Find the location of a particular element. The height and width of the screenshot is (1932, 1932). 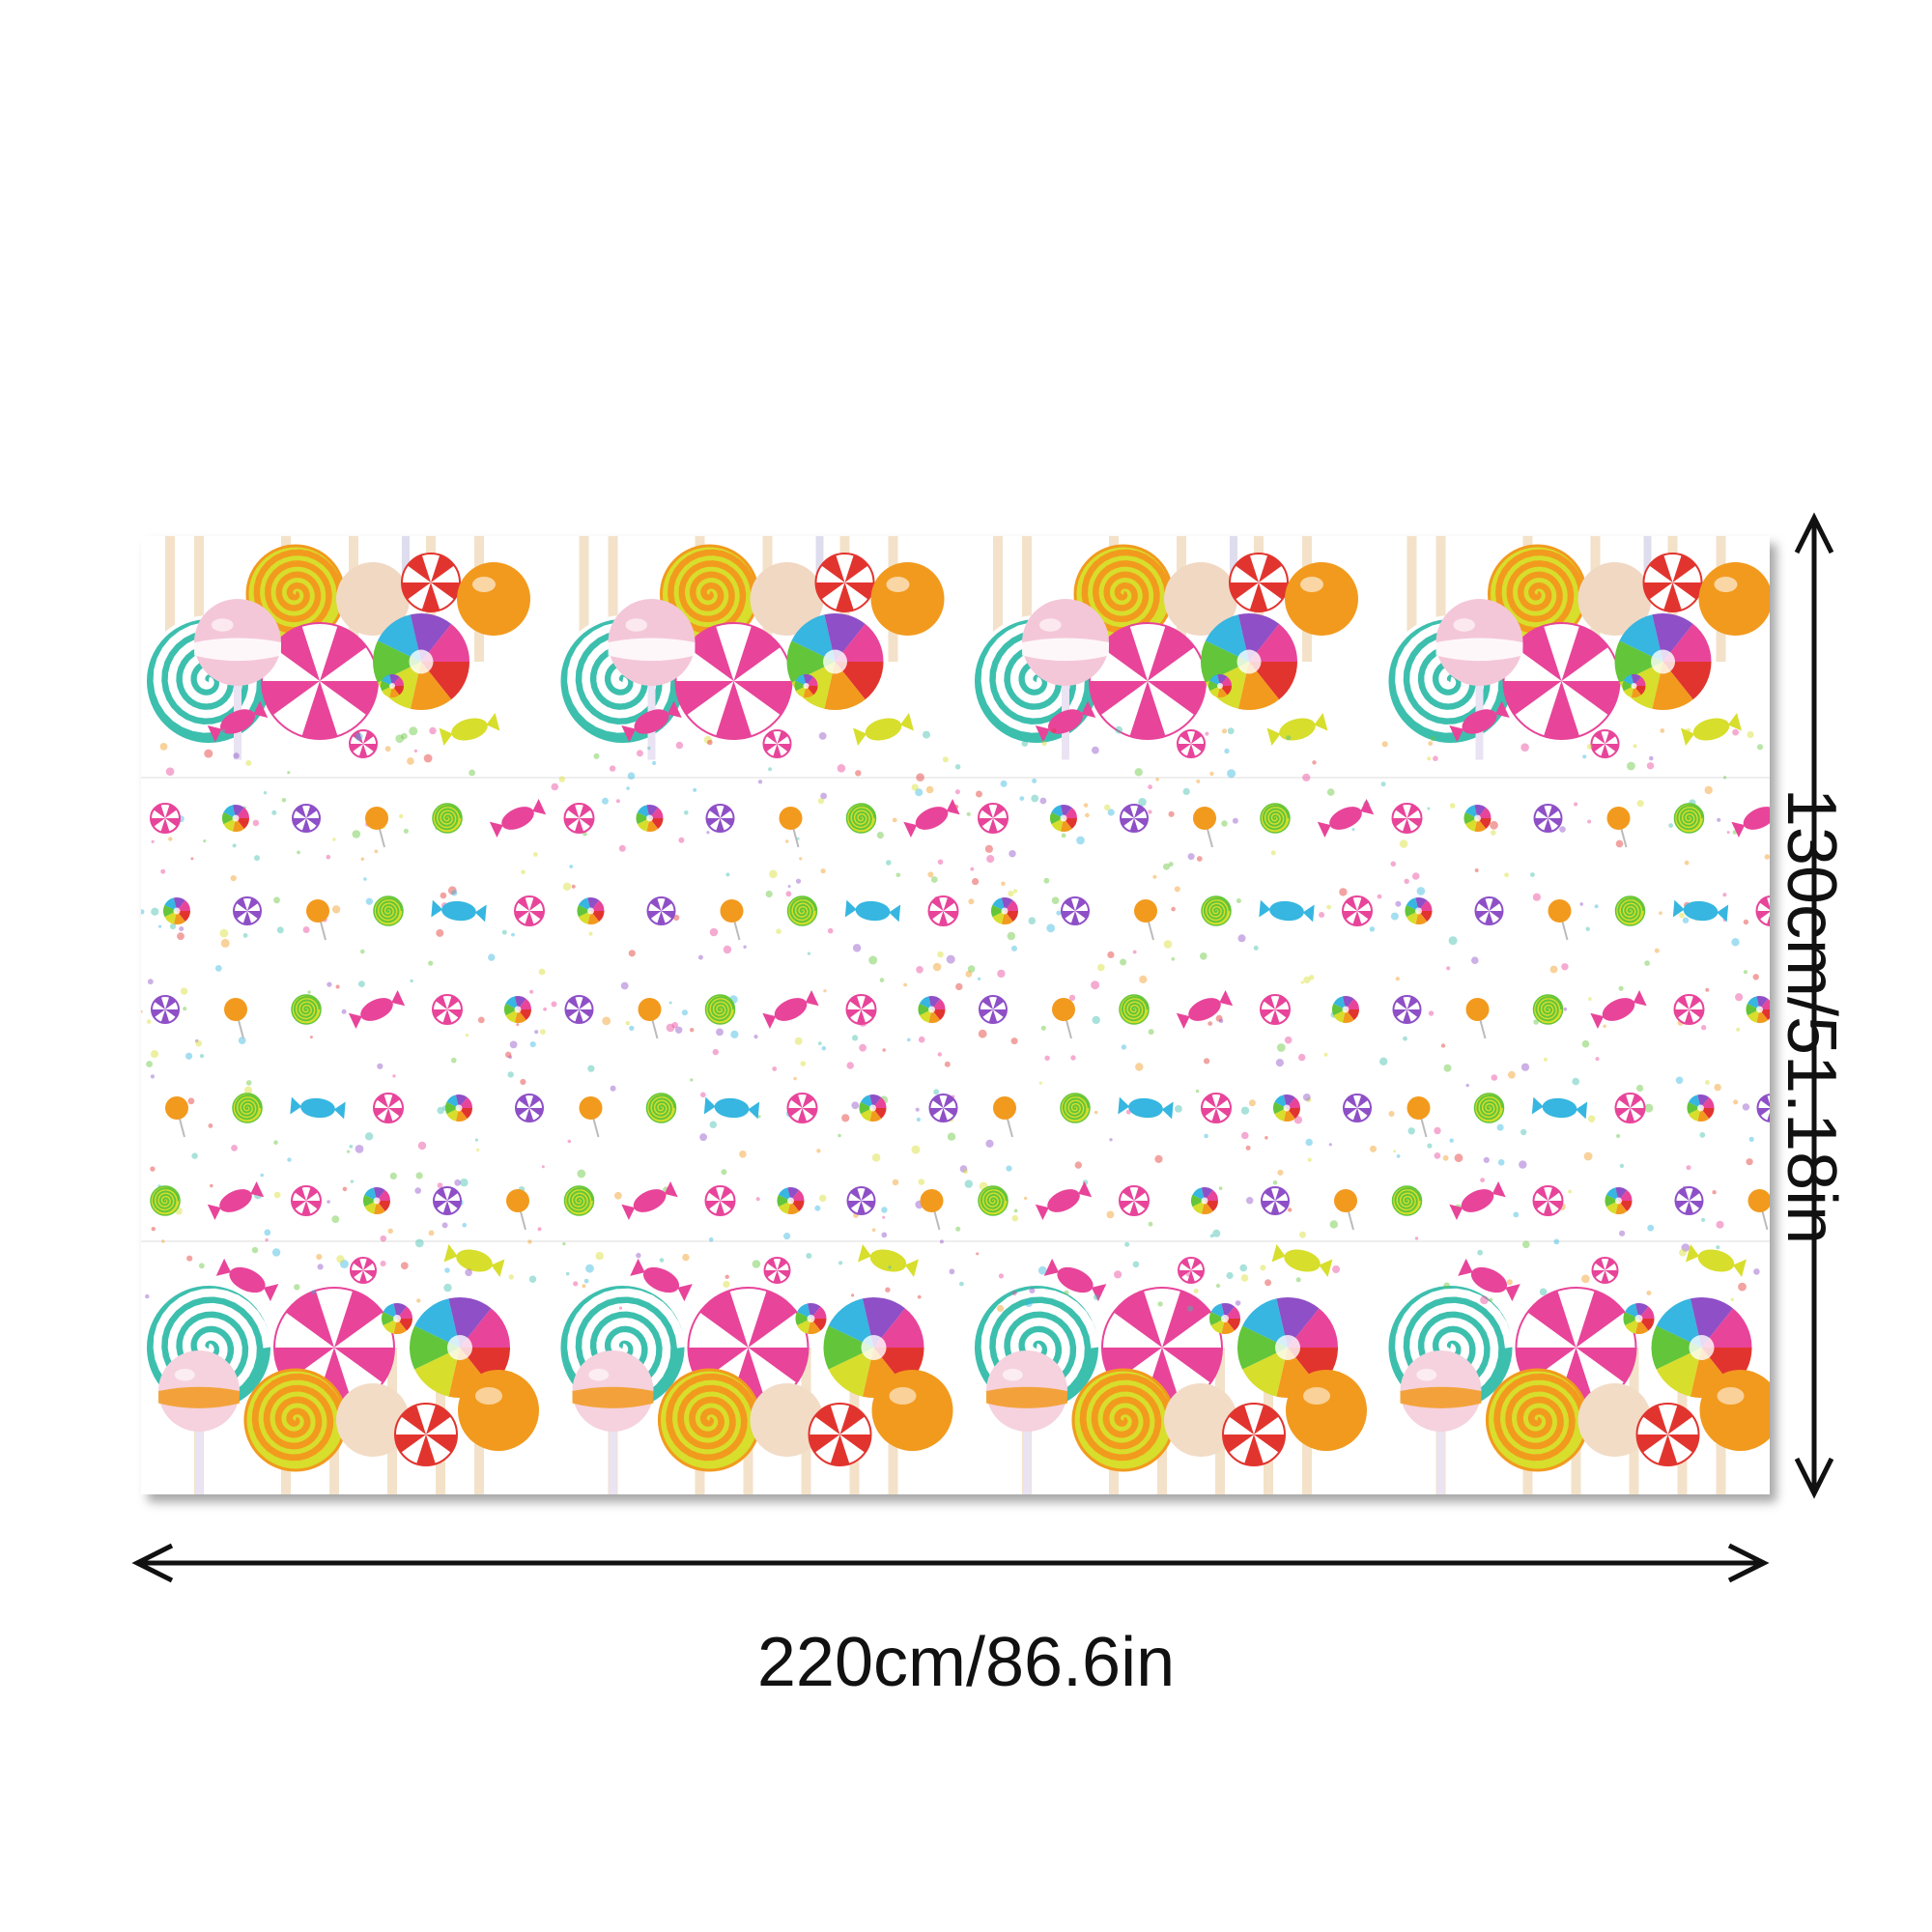

double-arrow-horizontal-icon is located at coordinates (950, 1563).